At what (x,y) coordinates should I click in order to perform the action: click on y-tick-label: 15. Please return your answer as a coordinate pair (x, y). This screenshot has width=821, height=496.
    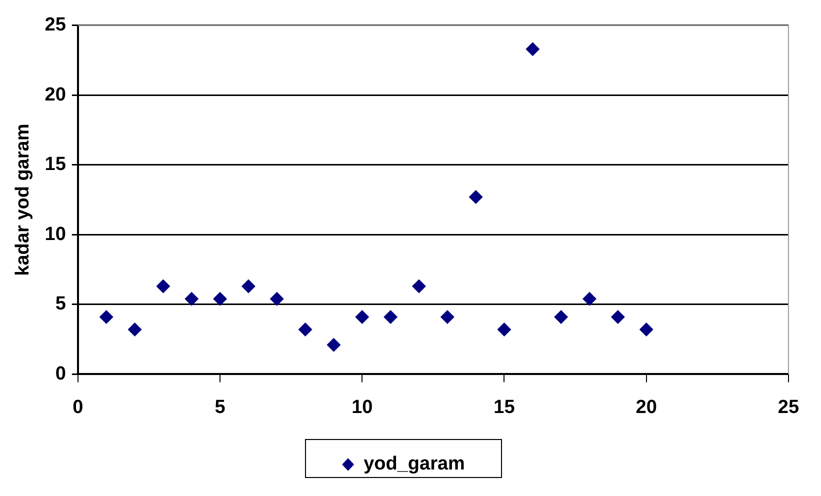
    Looking at the image, I should click on (55, 165).